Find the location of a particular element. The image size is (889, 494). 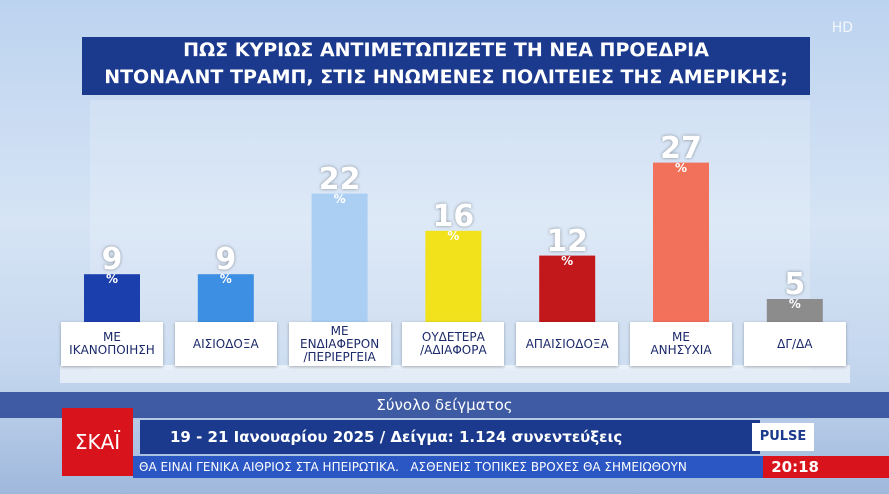

value-label: 12 is located at coordinates (567, 241).